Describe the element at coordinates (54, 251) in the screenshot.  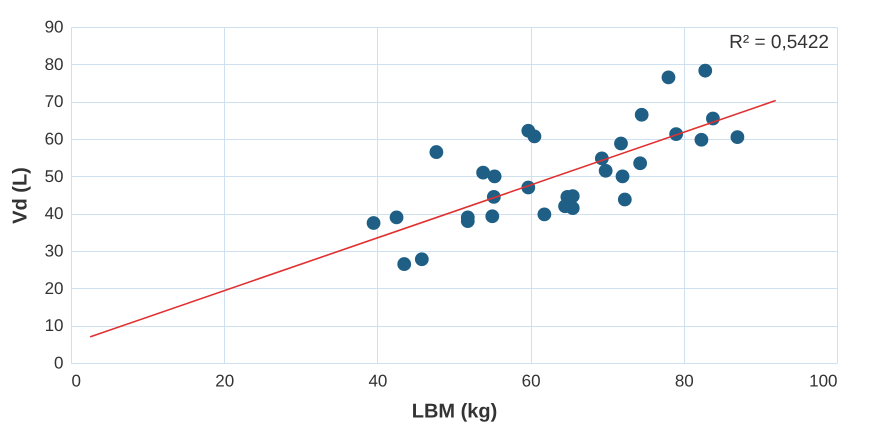
I see `y-tick-label: 30` at that location.